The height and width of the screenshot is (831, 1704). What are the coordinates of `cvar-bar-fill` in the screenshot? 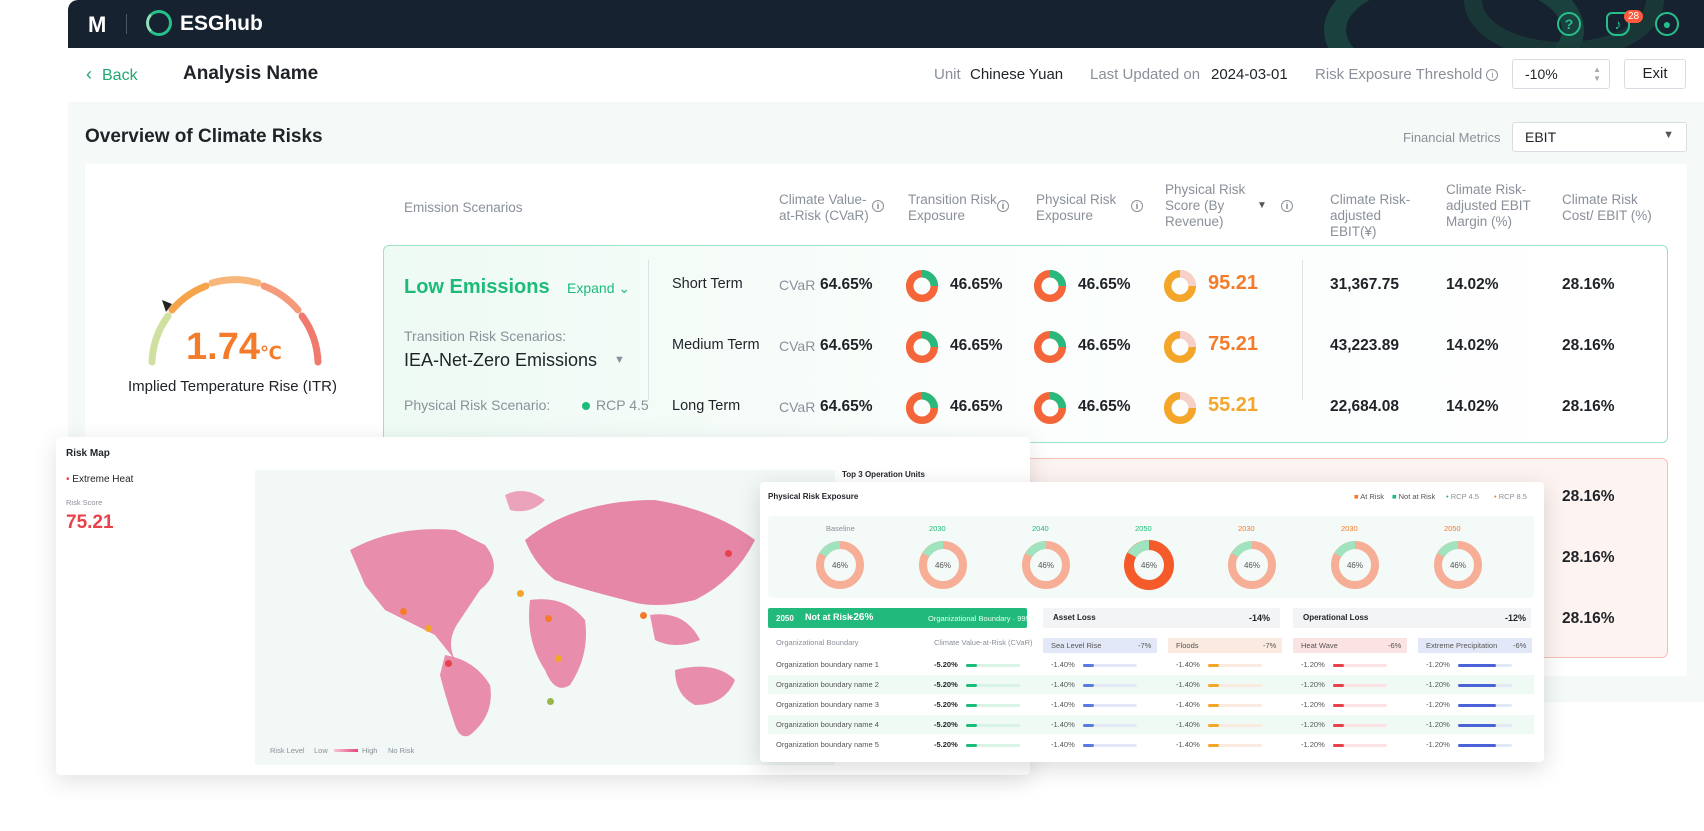 It's located at (971, 685).